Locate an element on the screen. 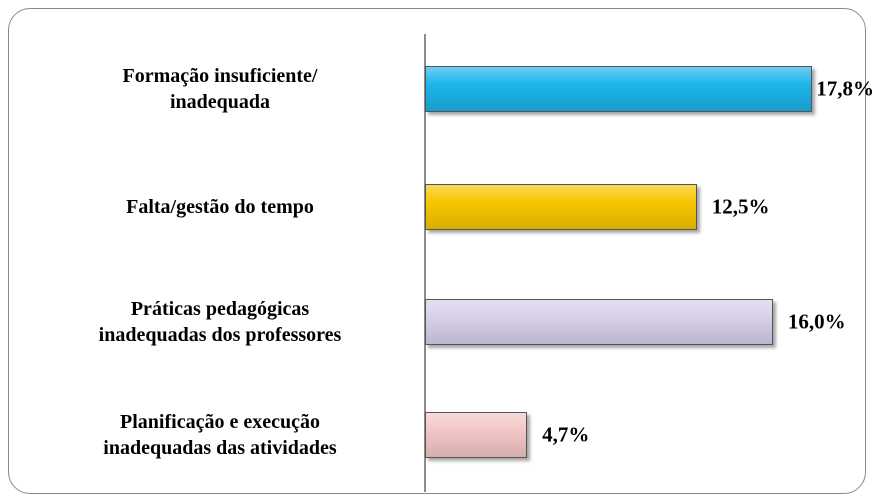  category-label: Formação insuficiente/ inadequada is located at coordinates (220, 89).